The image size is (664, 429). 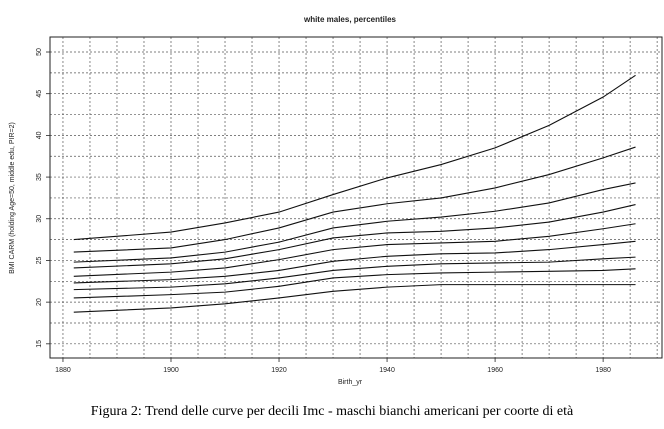 What do you see at coordinates (495, 370) in the screenshot?
I see `x-tick-label: 1960` at bounding box center [495, 370].